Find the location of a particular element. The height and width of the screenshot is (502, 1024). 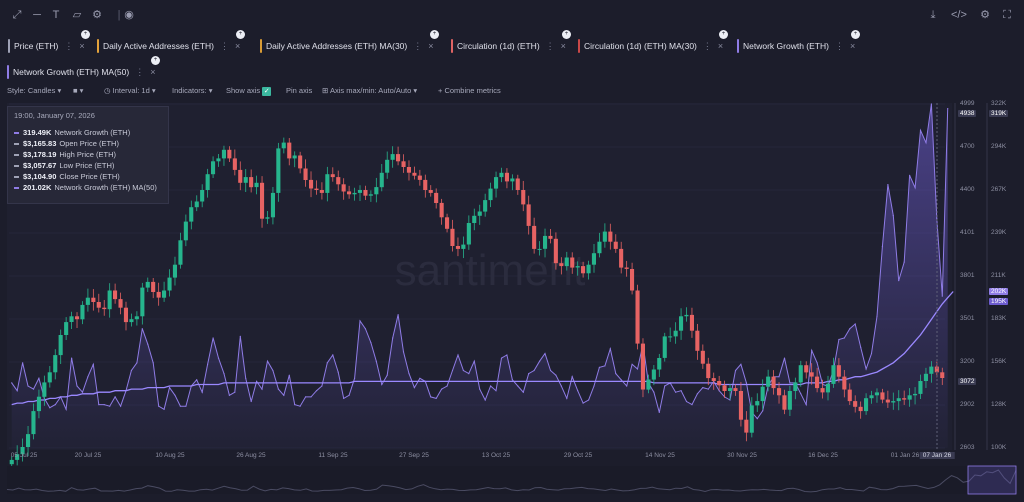

fullscreen-icon: ⛶ is located at coordinates (1007, 15).